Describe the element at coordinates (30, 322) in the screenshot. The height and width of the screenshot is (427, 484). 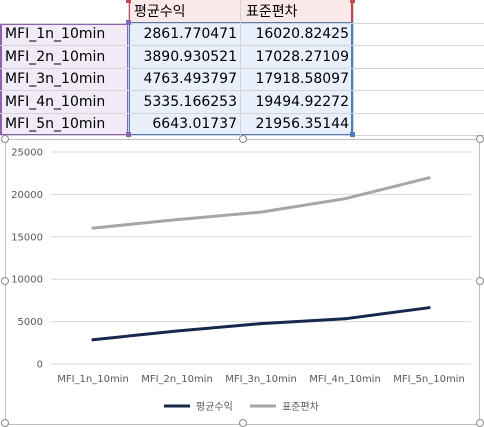
I see `y-tick-label: 5000` at that location.